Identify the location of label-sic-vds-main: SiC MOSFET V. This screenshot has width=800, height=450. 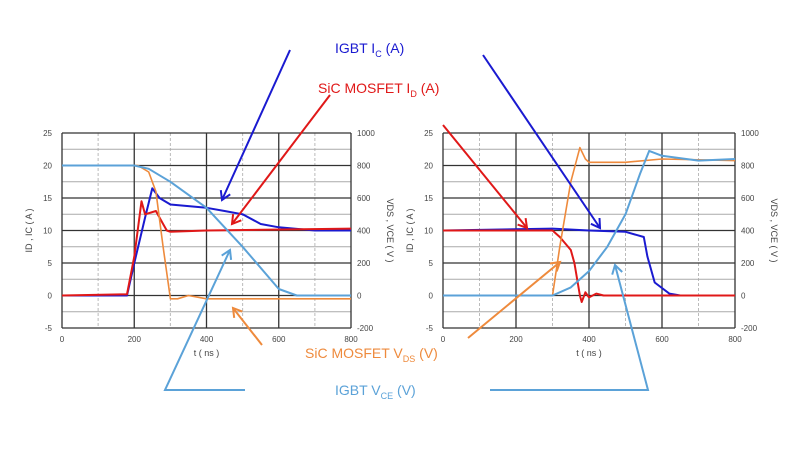
(354, 353).